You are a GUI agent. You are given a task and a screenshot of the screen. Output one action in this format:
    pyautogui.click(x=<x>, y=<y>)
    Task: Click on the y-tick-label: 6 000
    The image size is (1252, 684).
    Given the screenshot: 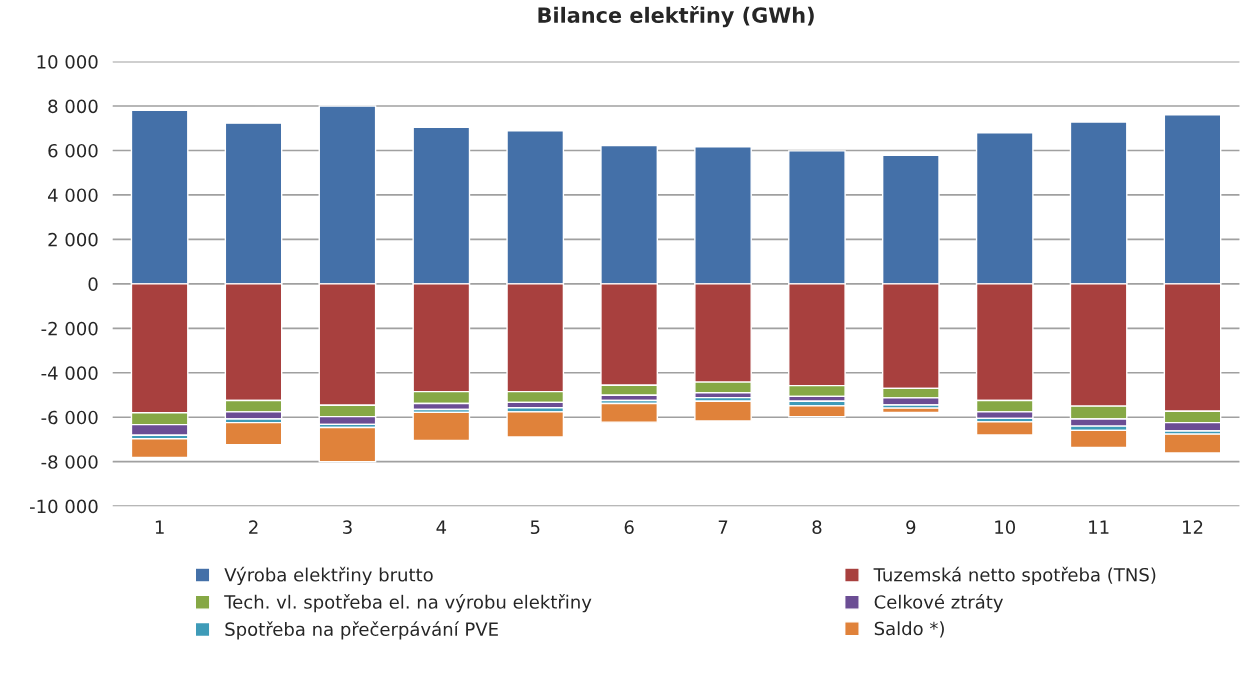 What is the action you would take?
    pyautogui.click(x=73, y=150)
    